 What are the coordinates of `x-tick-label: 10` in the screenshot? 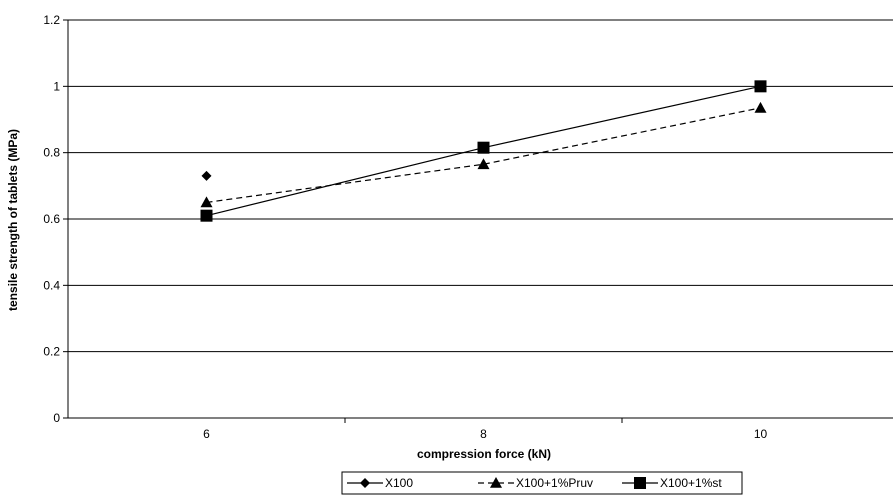 It's located at (761, 434).